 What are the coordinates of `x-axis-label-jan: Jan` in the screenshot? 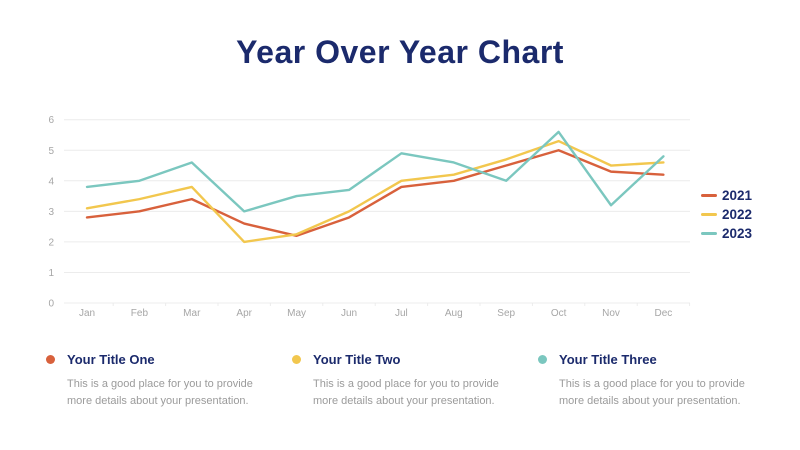 It's located at (87, 313).